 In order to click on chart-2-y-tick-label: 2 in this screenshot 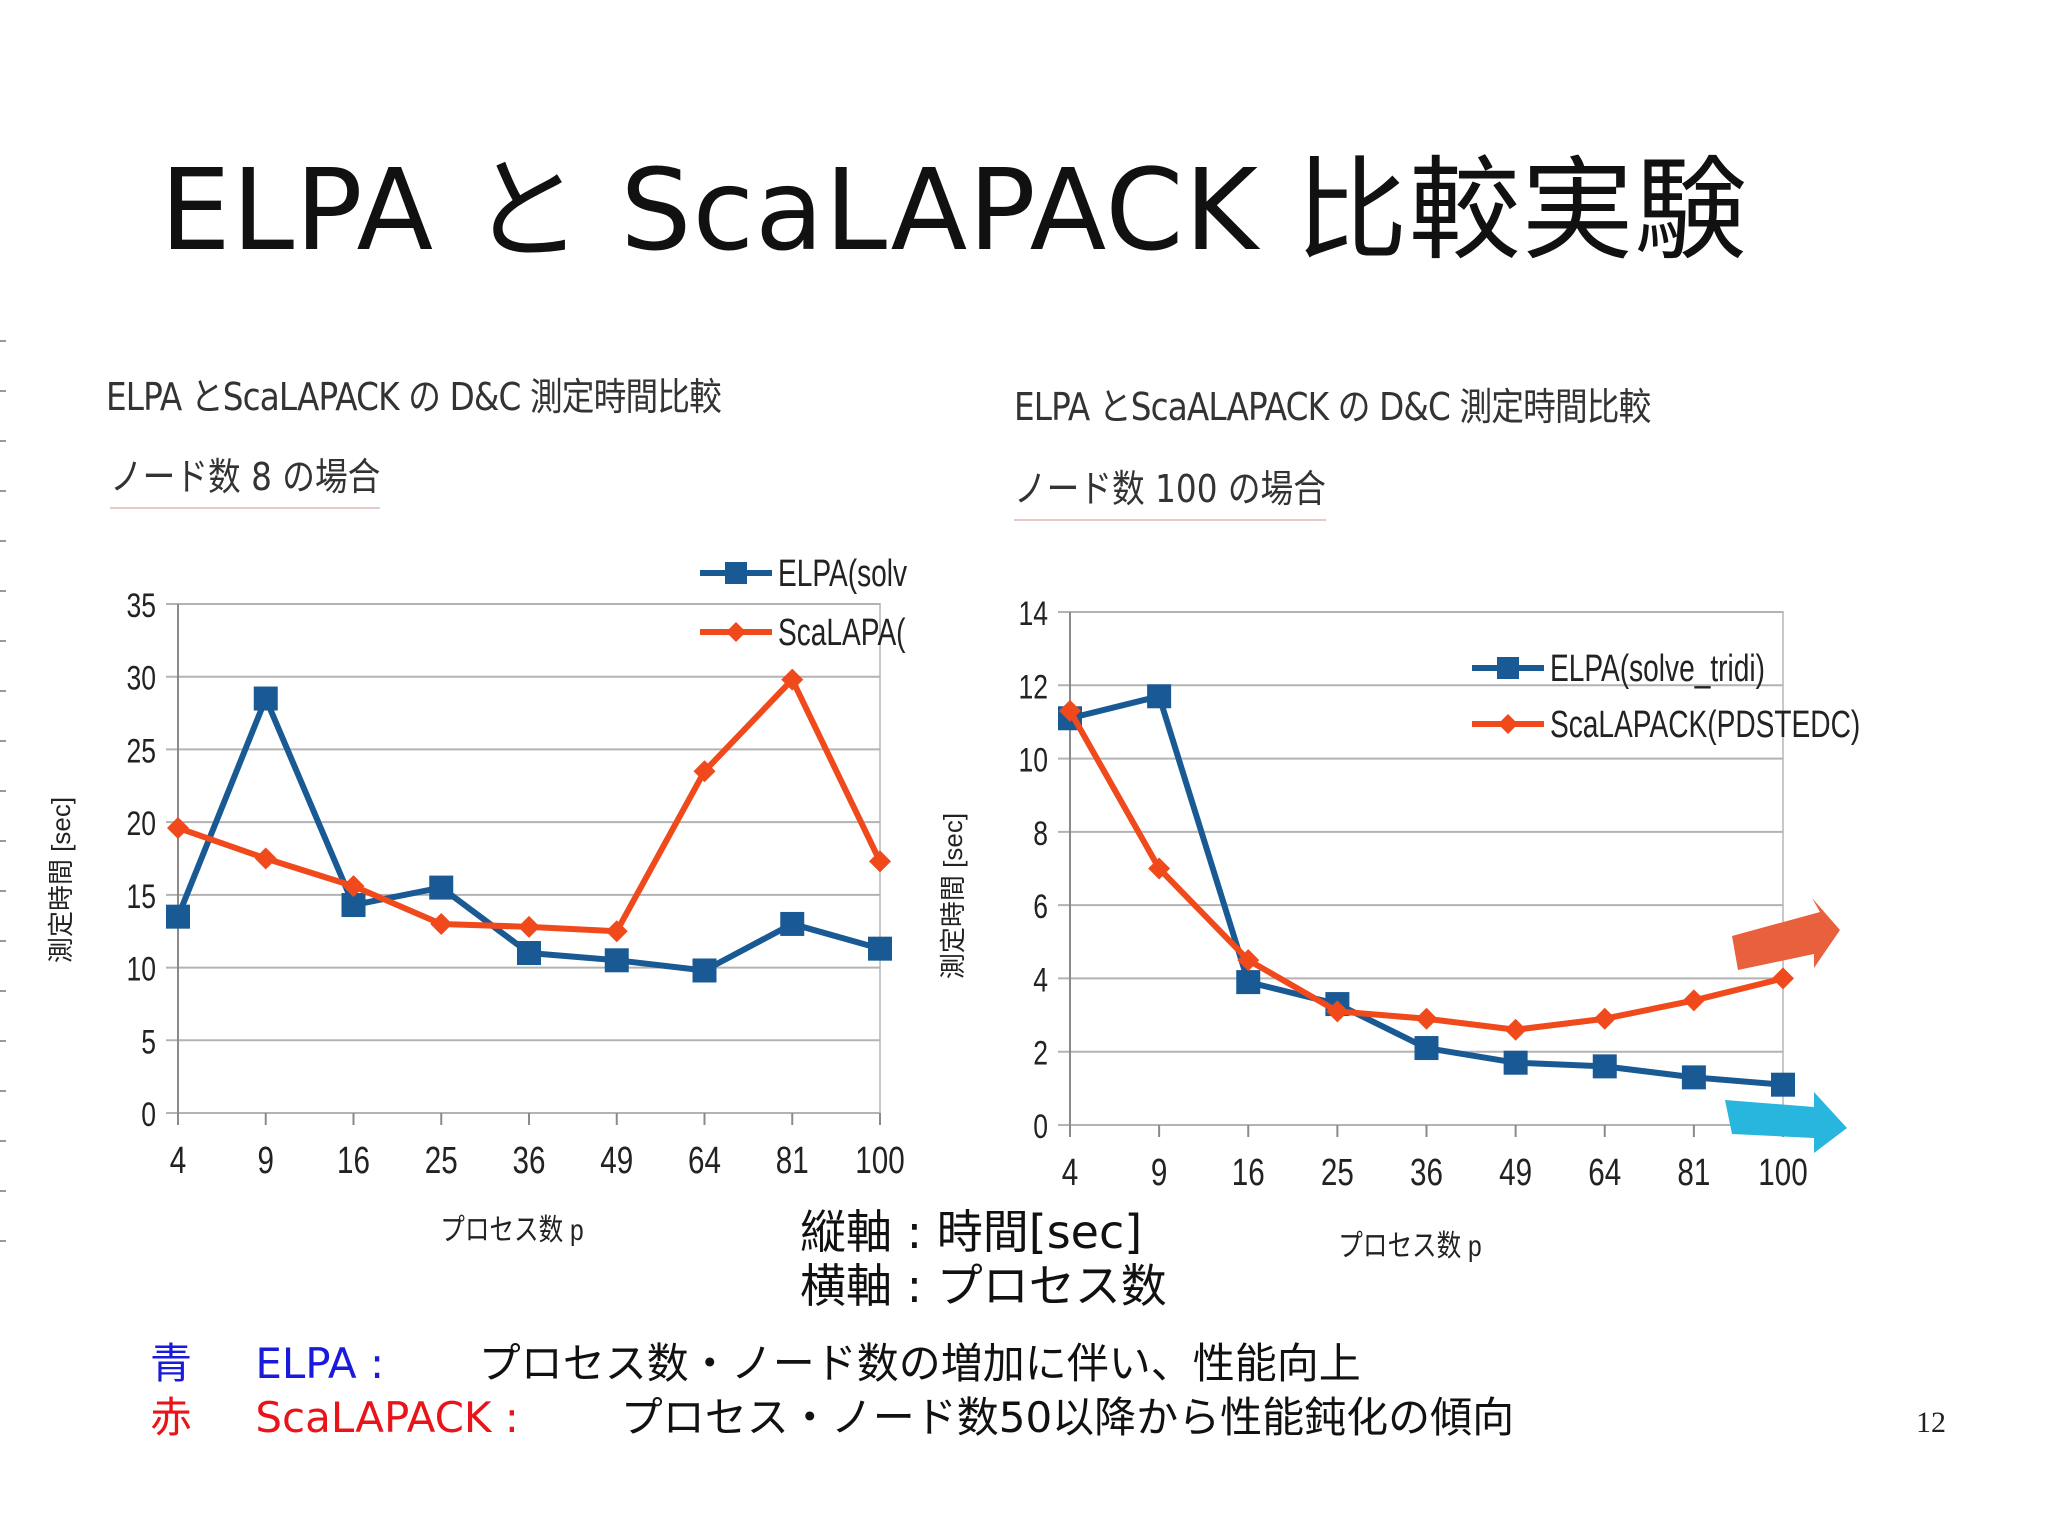, I will do `click(1040, 1054)`.